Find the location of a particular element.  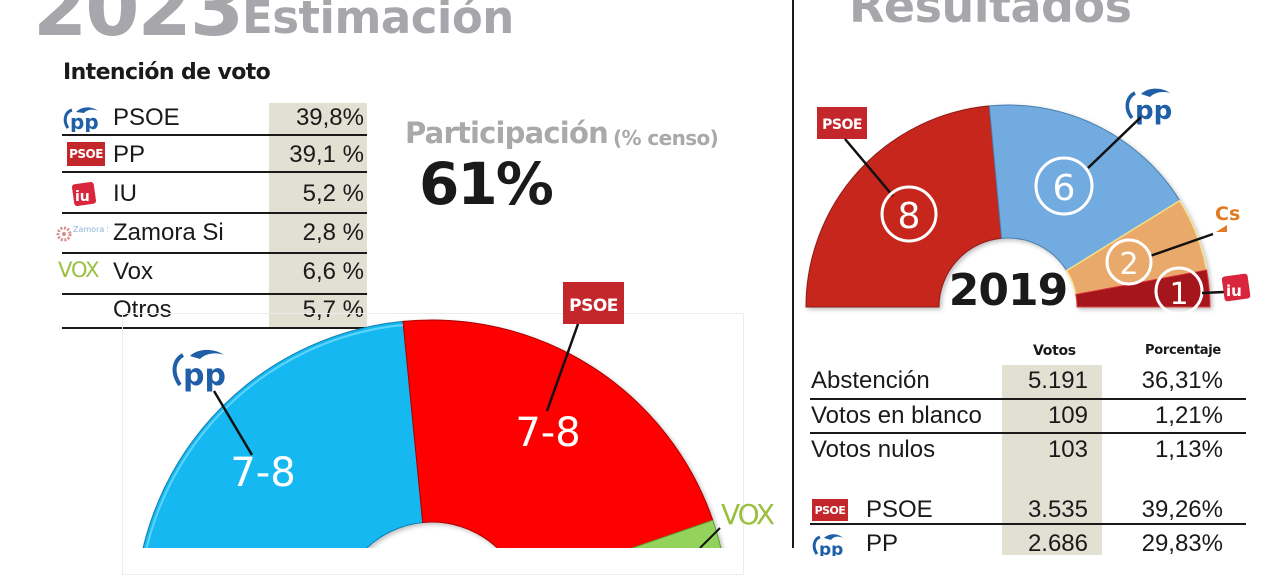

cs-seats-label: 2 is located at coordinates (1128, 264).